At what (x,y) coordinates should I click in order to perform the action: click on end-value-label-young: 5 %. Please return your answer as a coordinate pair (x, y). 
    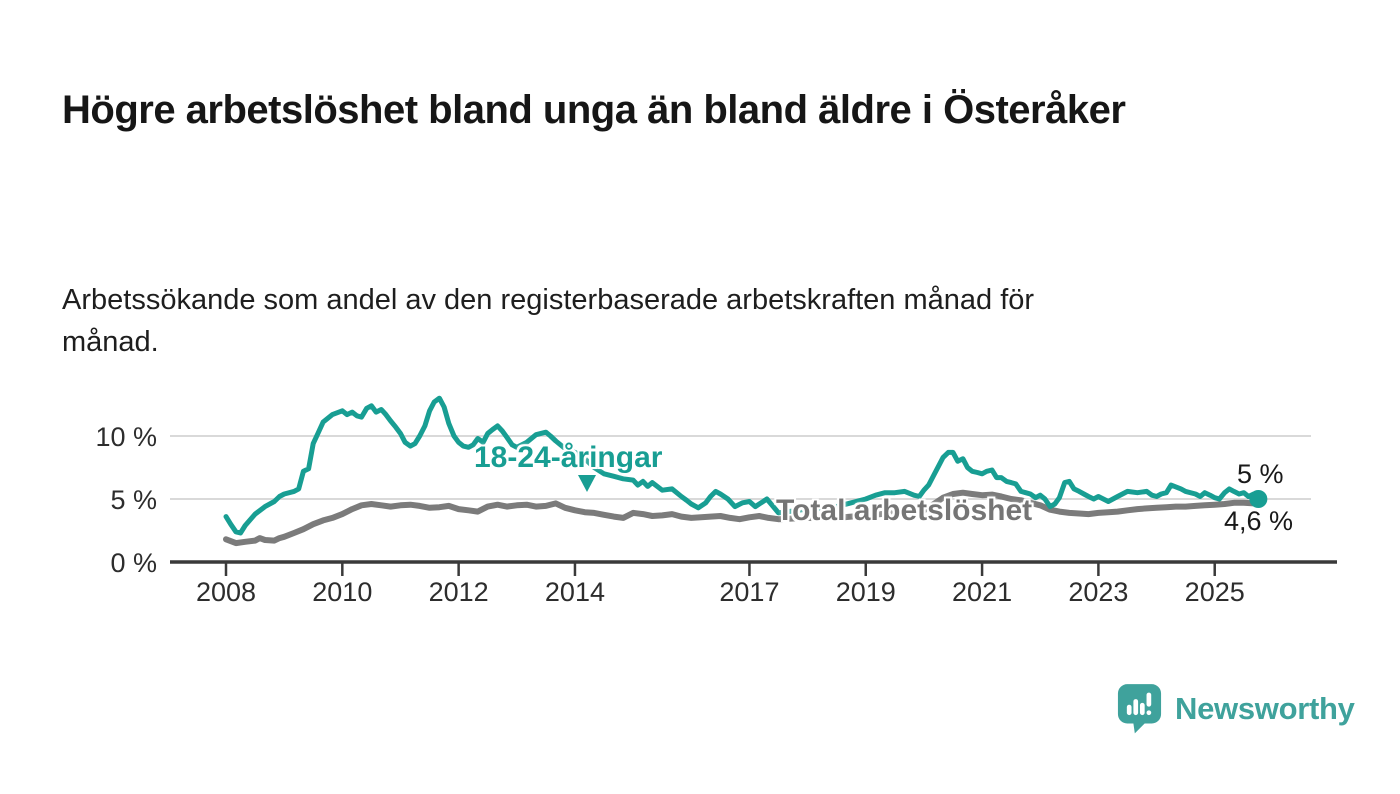
    Looking at the image, I should click on (1260, 474).